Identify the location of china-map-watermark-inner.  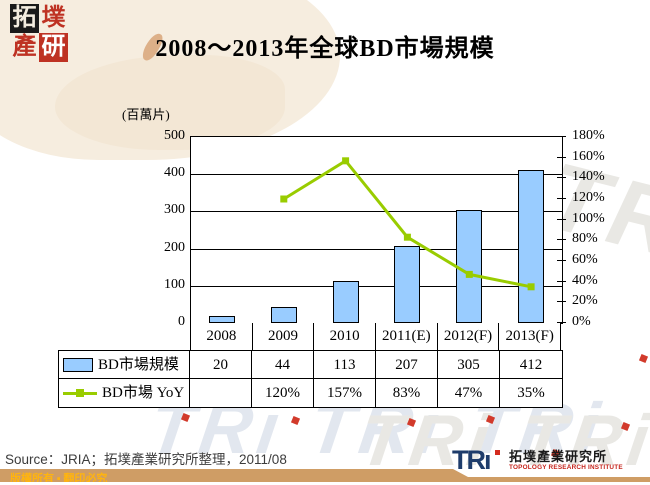
(170, 102).